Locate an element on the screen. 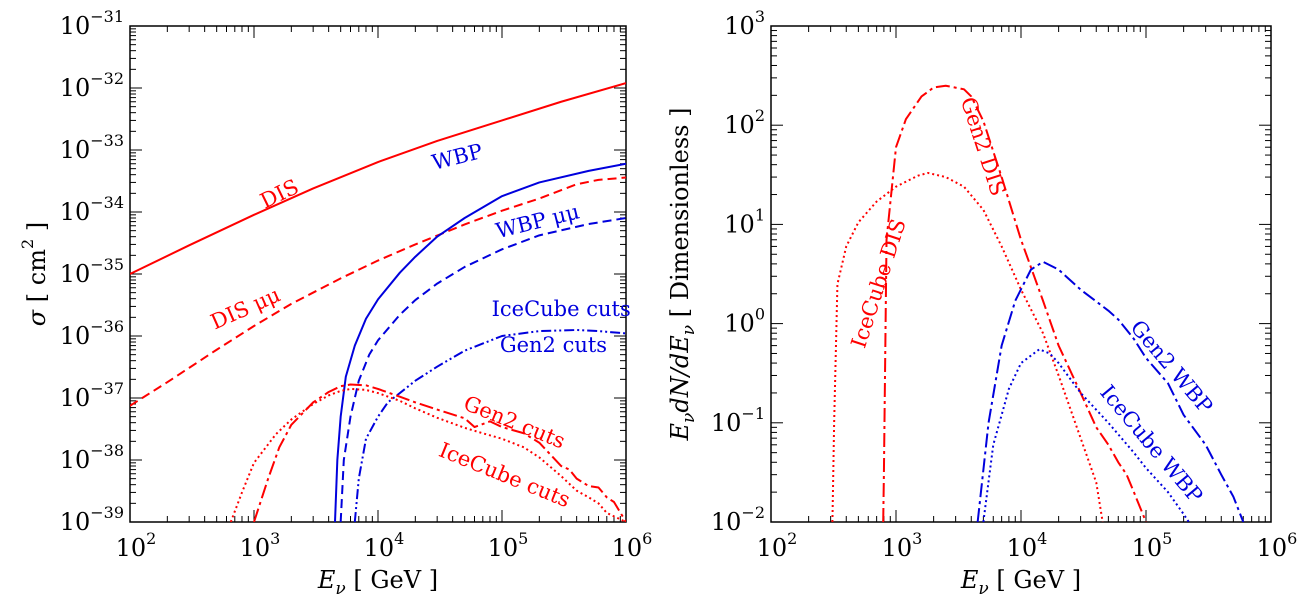 This screenshot has width=1312, height=610. series-line-dis-mumu-red is located at coordinates (378, 291).